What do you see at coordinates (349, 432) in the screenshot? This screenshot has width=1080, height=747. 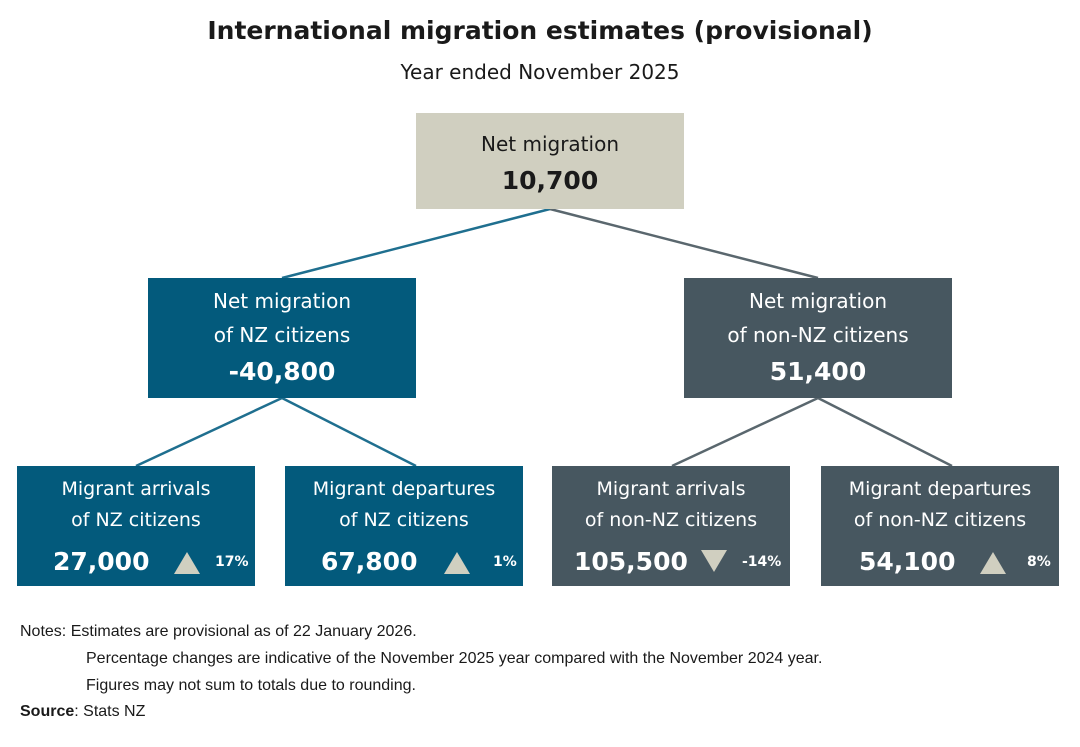 I see `connector-nz-to-departures` at bounding box center [349, 432].